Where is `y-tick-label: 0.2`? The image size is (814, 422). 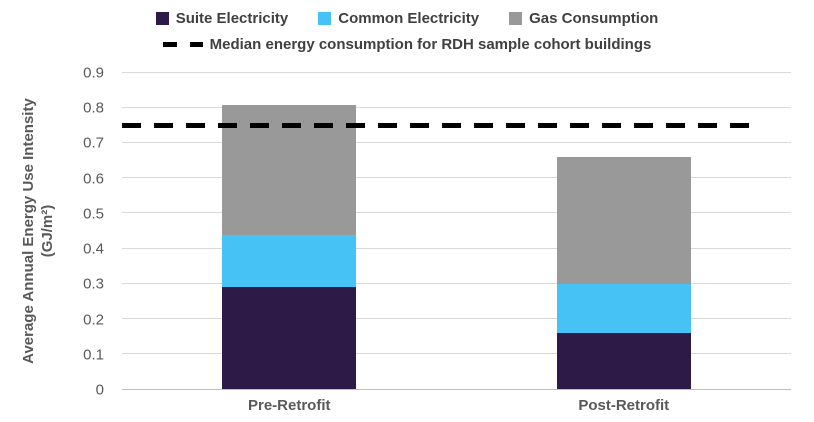
y-tick-label: 0.2 is located at coordinates (93, 320).